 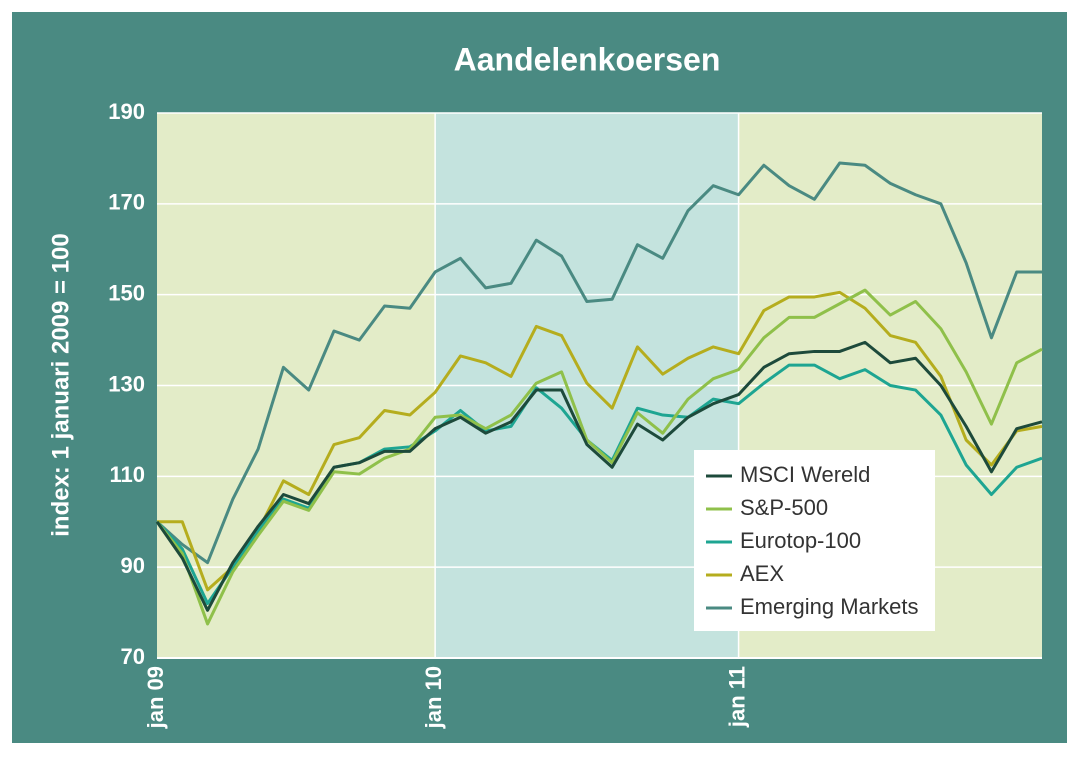 I want to click on y-tick-label: 70, so click(x=133, y=656).